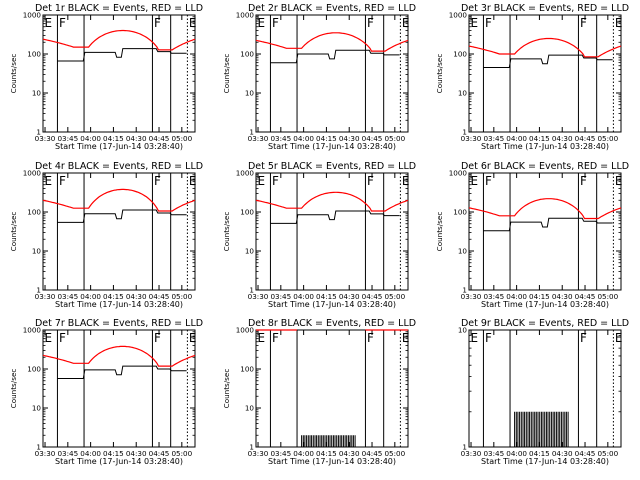 Image resolution: width=640 pixels, height=480 pixels. I want to click on panel-title: Det 9r BLACK = Events, RED = LLD, so click(545, 323).